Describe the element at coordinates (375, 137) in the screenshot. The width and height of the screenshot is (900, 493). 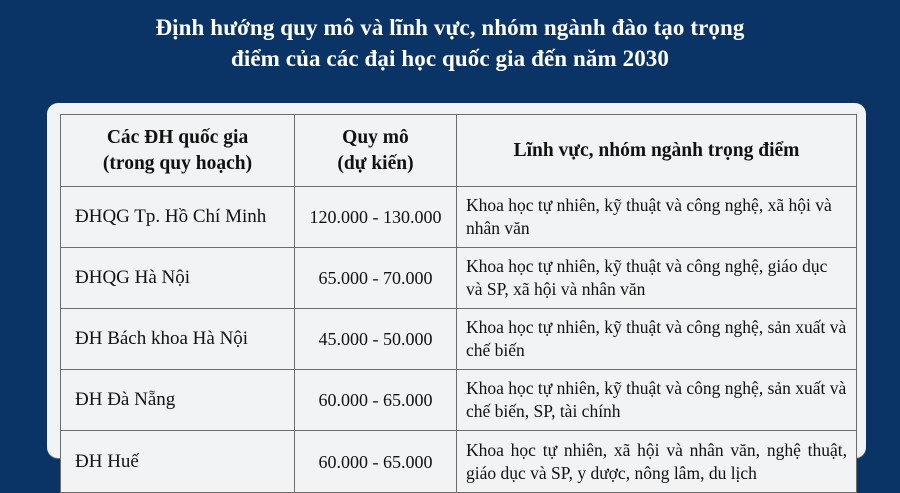
I see `column-header-scale-line-1: Quy mô` at that location.